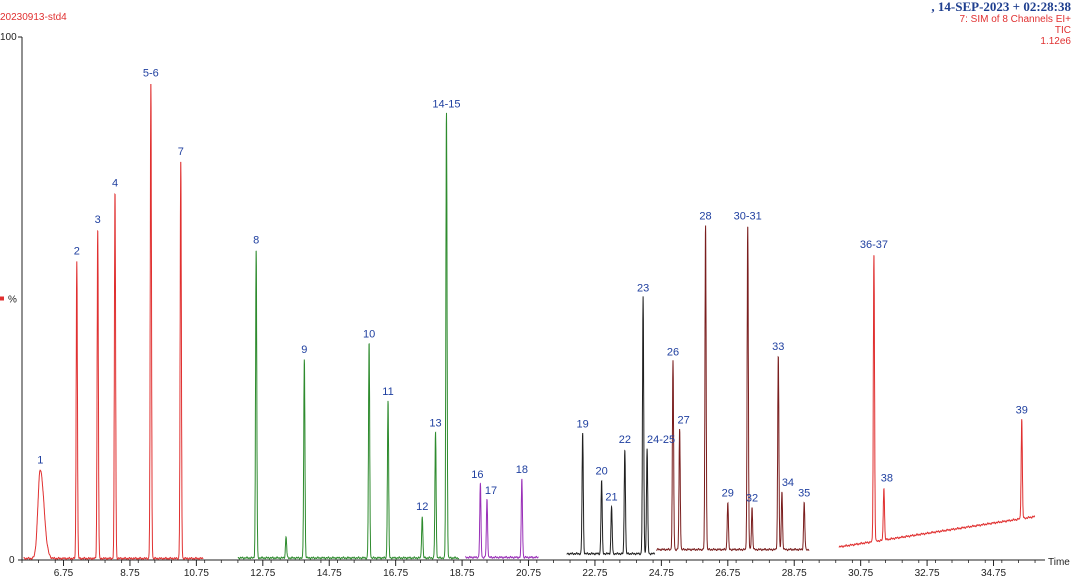 This screenshot has height=578, width=1074. I want to click on trace-label: TIC, so click(1062, 30).